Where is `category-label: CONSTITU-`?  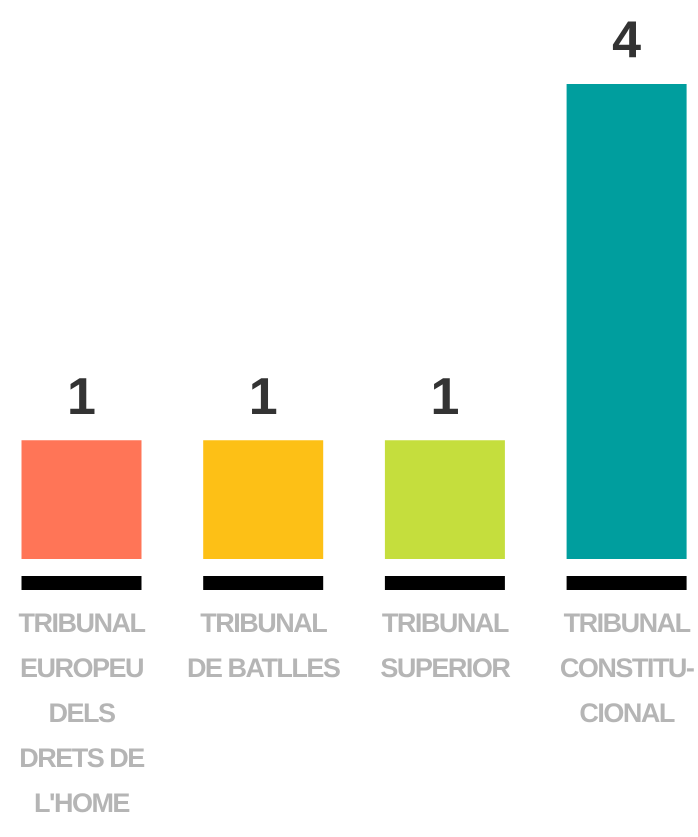 category-label: CONSTITU- is located at coordinates (627, 668).